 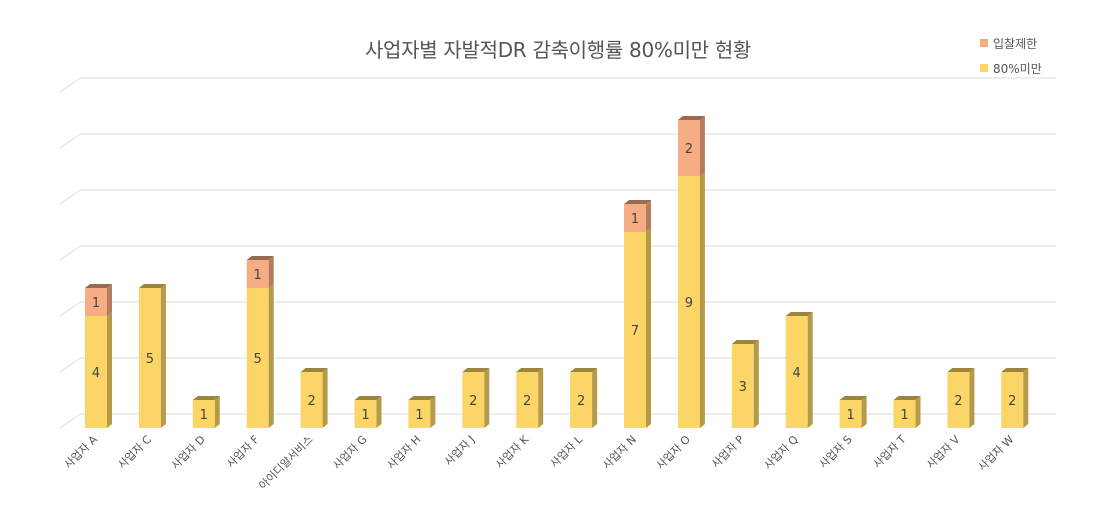 I want to click on category-label: 사업자 H, so click(x=404, y=452).